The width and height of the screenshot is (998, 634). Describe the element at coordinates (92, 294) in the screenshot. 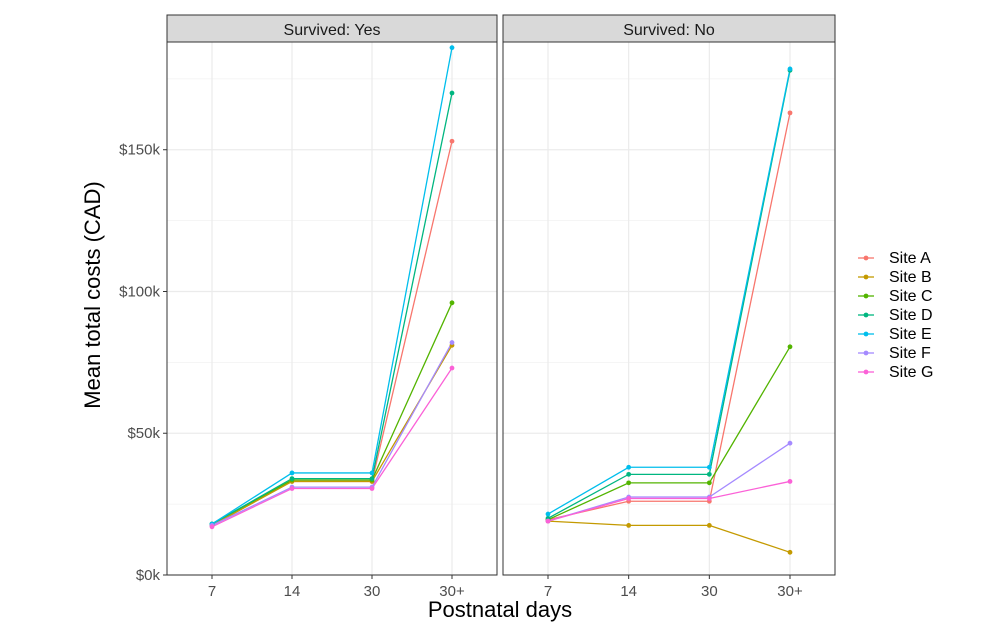

I see `y-axis-title: Mean total costs (CAD)` at that location.